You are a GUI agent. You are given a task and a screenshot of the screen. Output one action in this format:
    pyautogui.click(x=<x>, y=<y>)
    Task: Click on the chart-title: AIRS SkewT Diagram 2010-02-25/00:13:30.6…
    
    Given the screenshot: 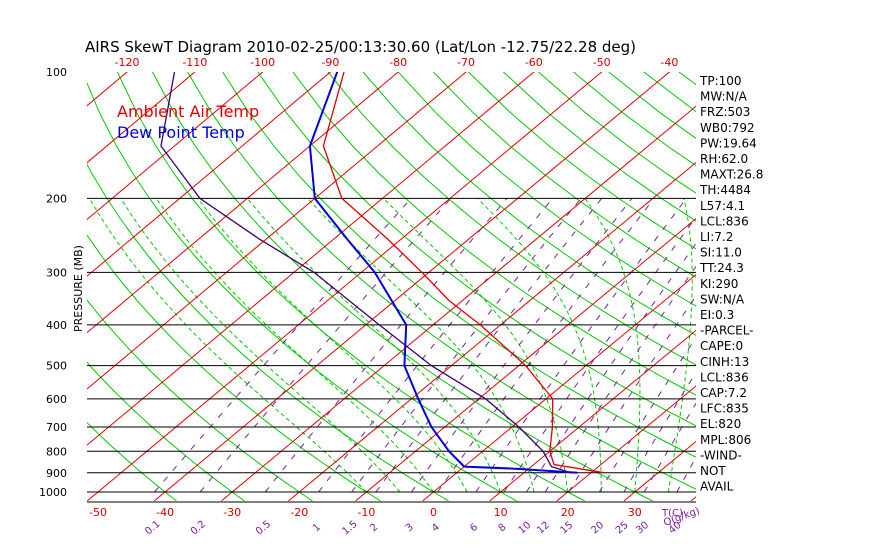 What is the action you would take?
    pyautogui.click(x=360, y=47)
    